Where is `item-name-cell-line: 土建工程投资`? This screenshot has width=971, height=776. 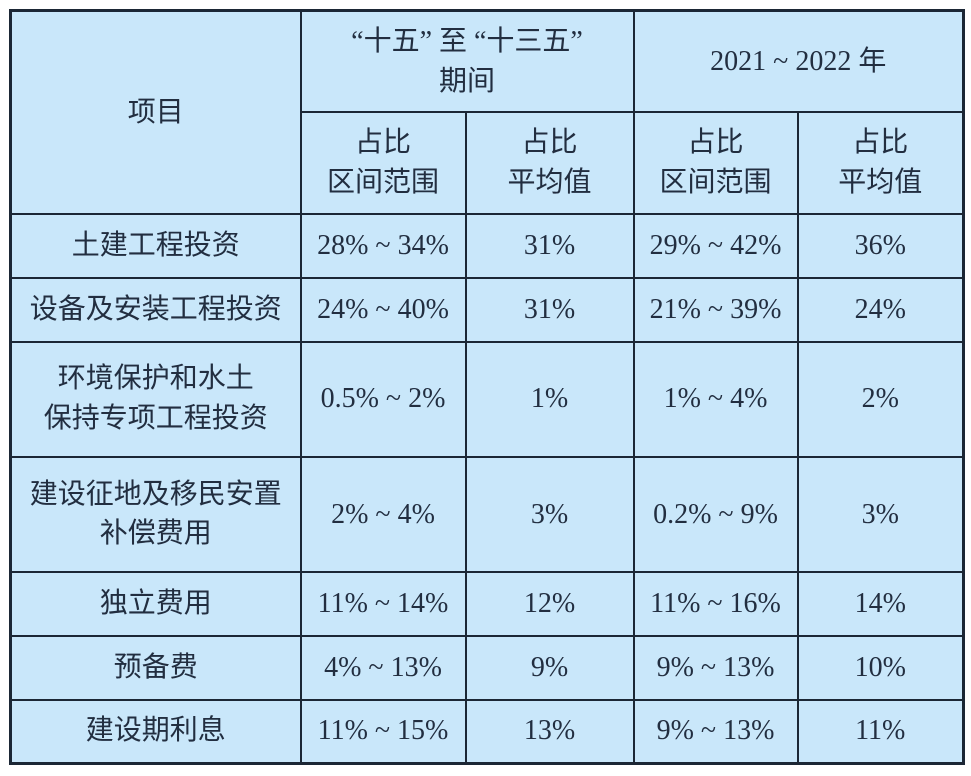
item-name-cell-line: 土建工程投资 is located at coordinates (155, 246).